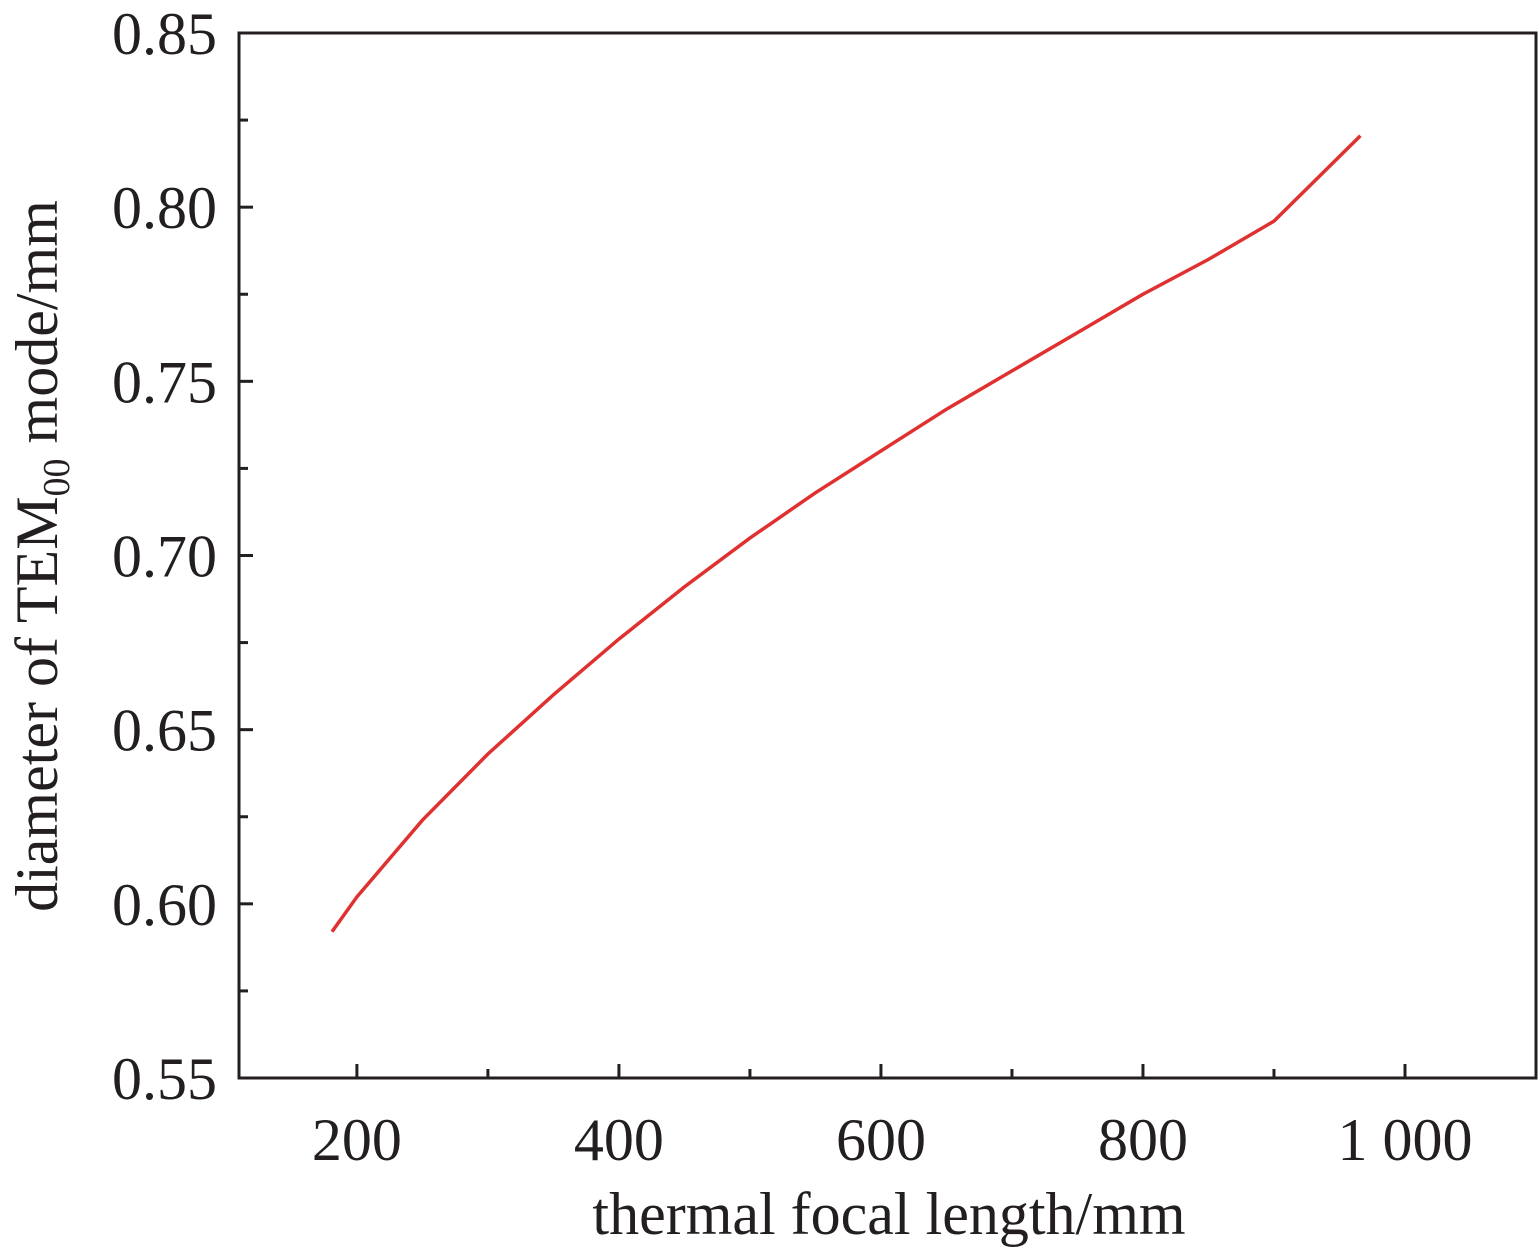 This screenshot has width=1540, height=1254. I want to click on y-tick-label: 0.85, so click(164, 34).